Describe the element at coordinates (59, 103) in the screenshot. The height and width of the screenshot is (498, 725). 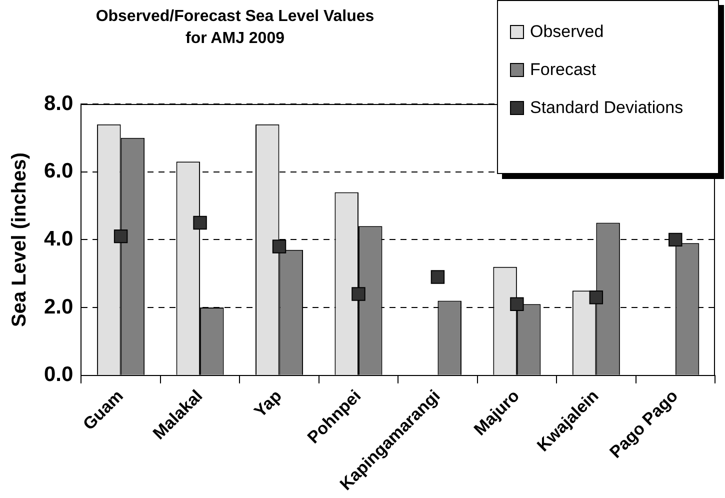
I see `y-tick-label: 8.0` at that location.